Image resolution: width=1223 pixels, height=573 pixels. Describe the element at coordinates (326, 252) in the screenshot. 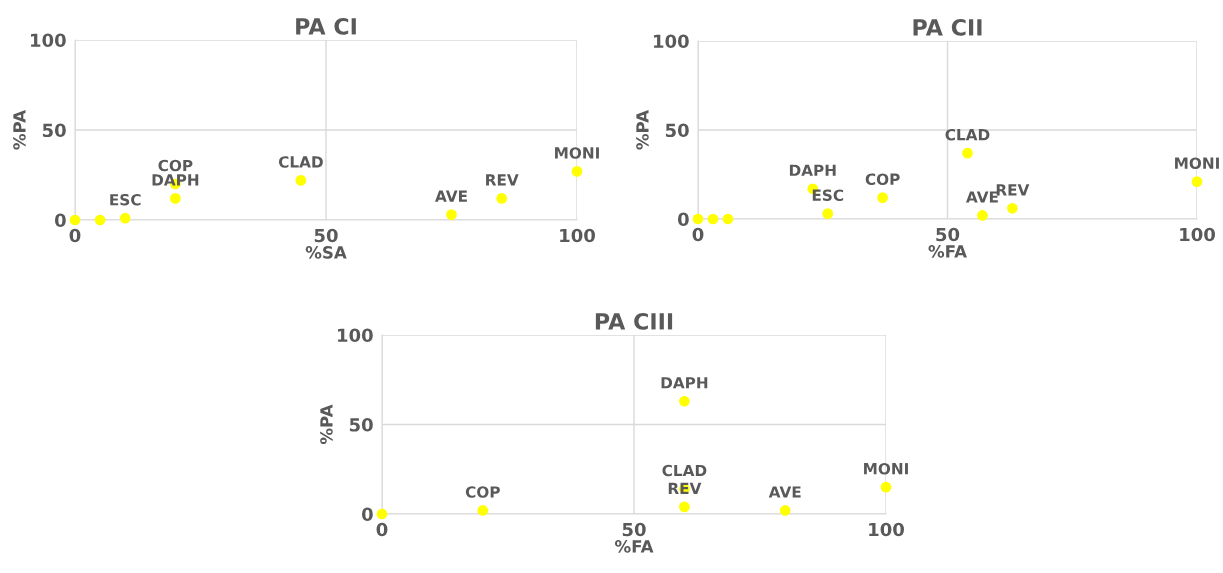

I see `x-axis-title: %SA` at that location.